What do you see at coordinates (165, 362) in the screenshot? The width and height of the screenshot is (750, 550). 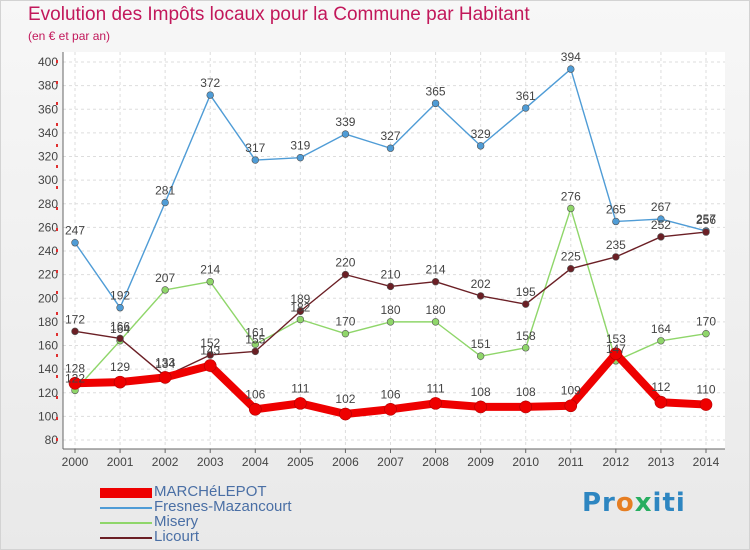 I see `data-label-0: 133` at bounding box center [165, 362].